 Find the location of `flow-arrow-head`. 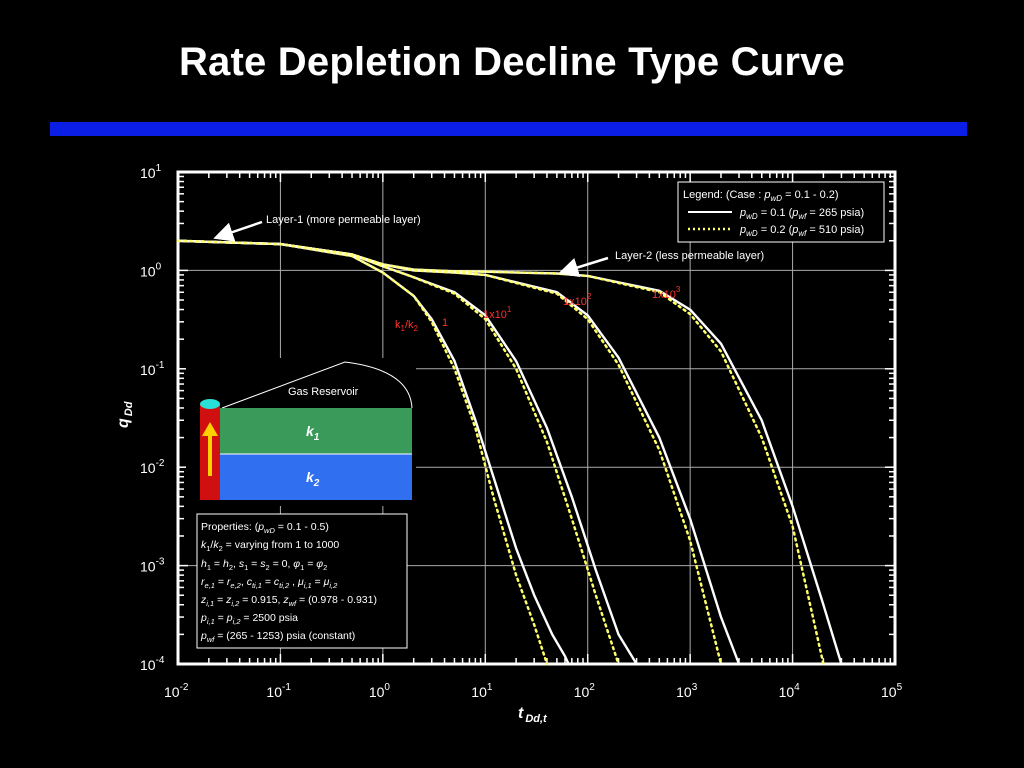

flow-arrow-head is located at coordinates (210, 429).